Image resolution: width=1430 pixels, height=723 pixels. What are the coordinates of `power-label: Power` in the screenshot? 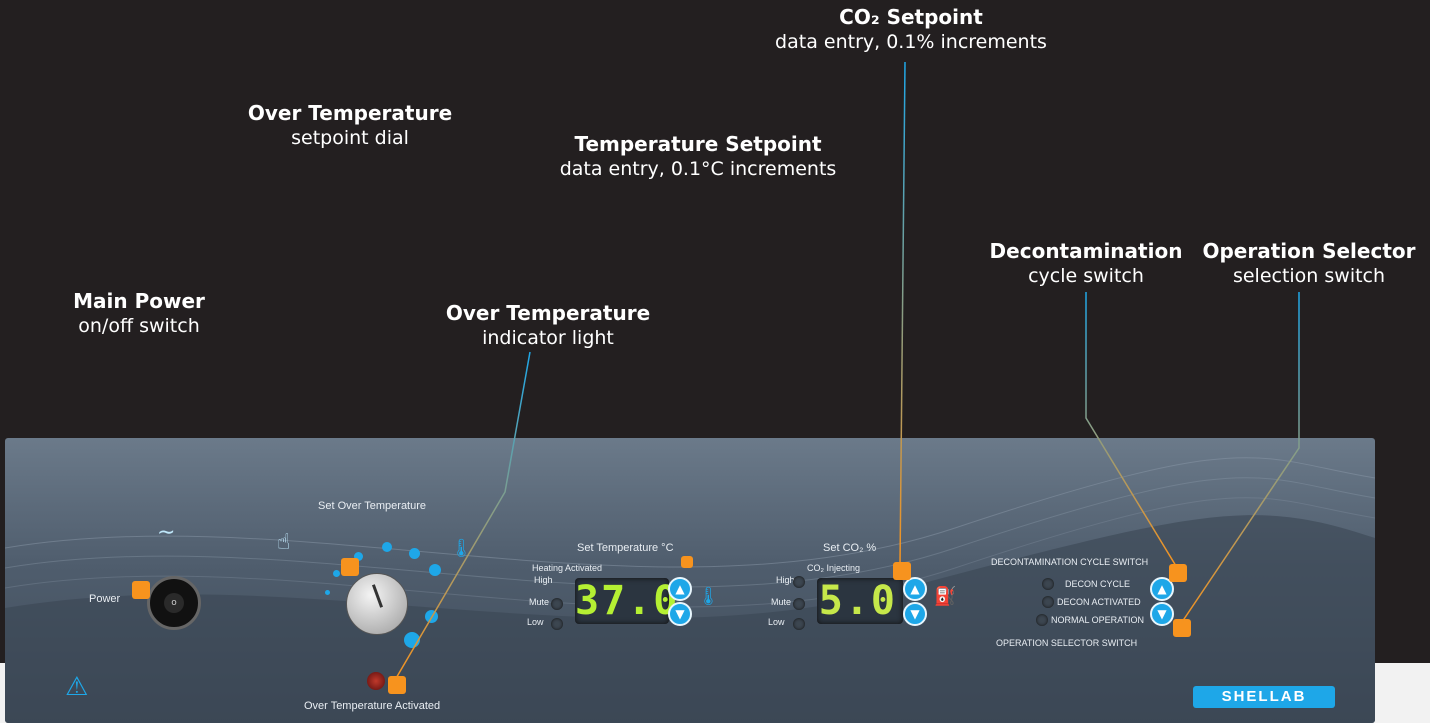 It's located at (105, 599).